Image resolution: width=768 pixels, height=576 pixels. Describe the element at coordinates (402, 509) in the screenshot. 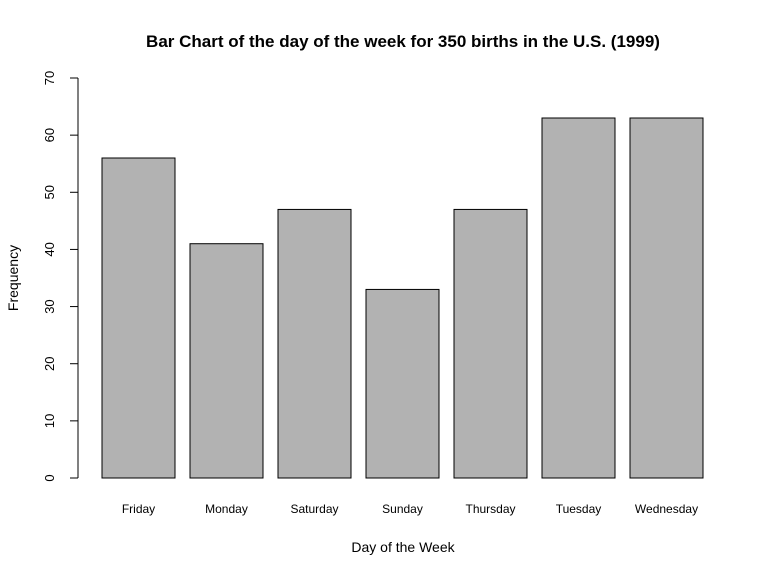

I see `x-tick-label: Sunday` at that location.